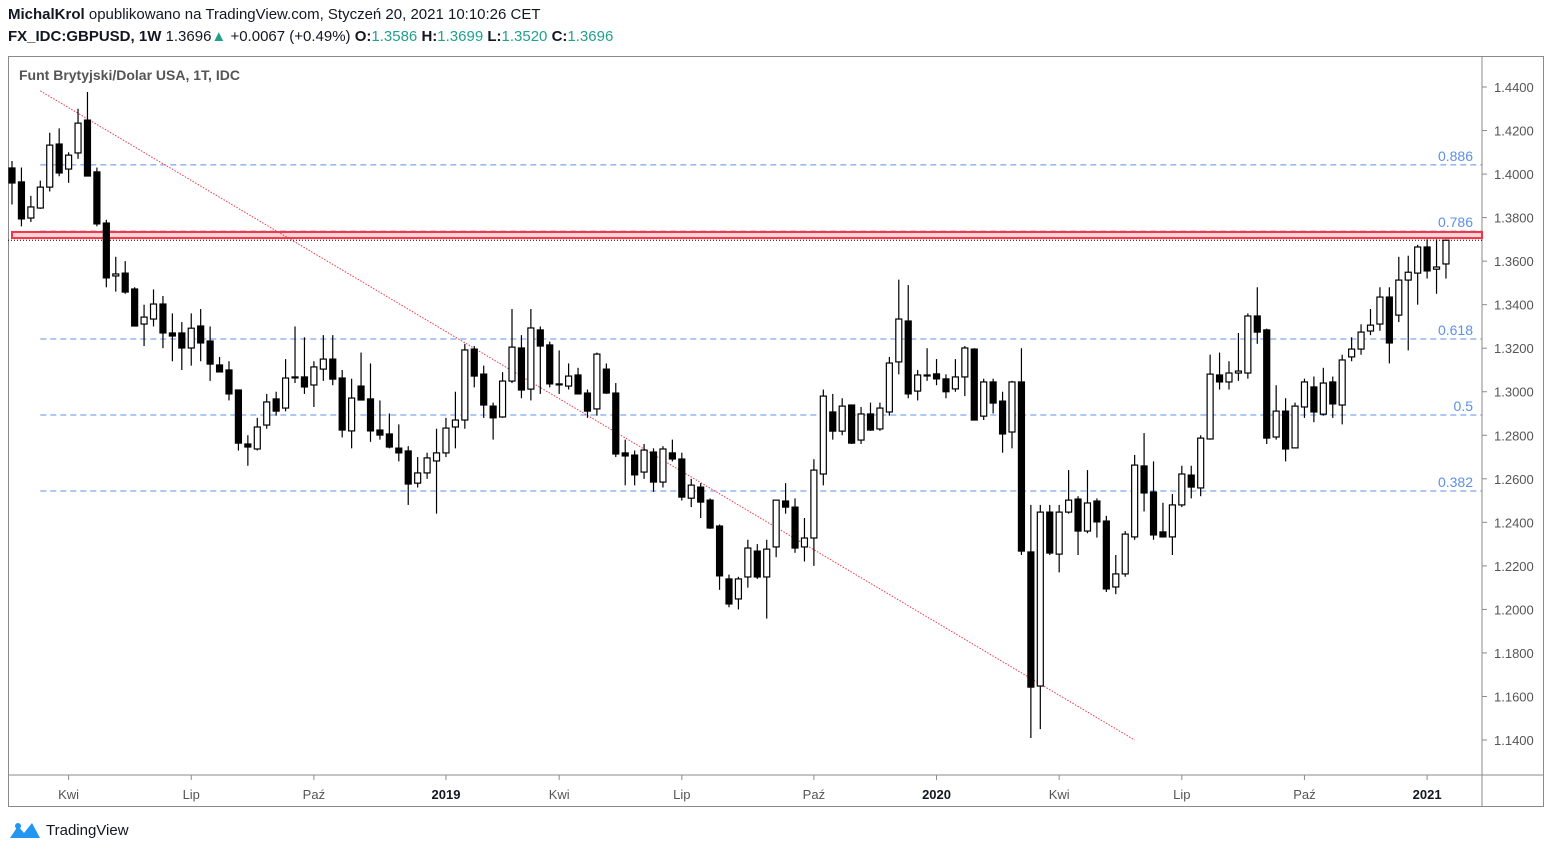 The image size is (1553, 855). I want to click on time-tick-label: Kwi, so click(1059, 794).